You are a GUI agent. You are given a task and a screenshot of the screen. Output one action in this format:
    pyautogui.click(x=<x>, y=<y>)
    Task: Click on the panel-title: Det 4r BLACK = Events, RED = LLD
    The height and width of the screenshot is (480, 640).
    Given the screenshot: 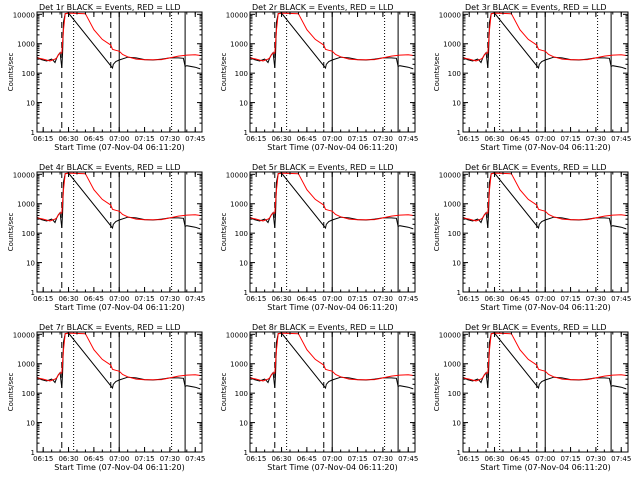 What is the action you would take?
    pyautogui.click(x=110, y=167)
    